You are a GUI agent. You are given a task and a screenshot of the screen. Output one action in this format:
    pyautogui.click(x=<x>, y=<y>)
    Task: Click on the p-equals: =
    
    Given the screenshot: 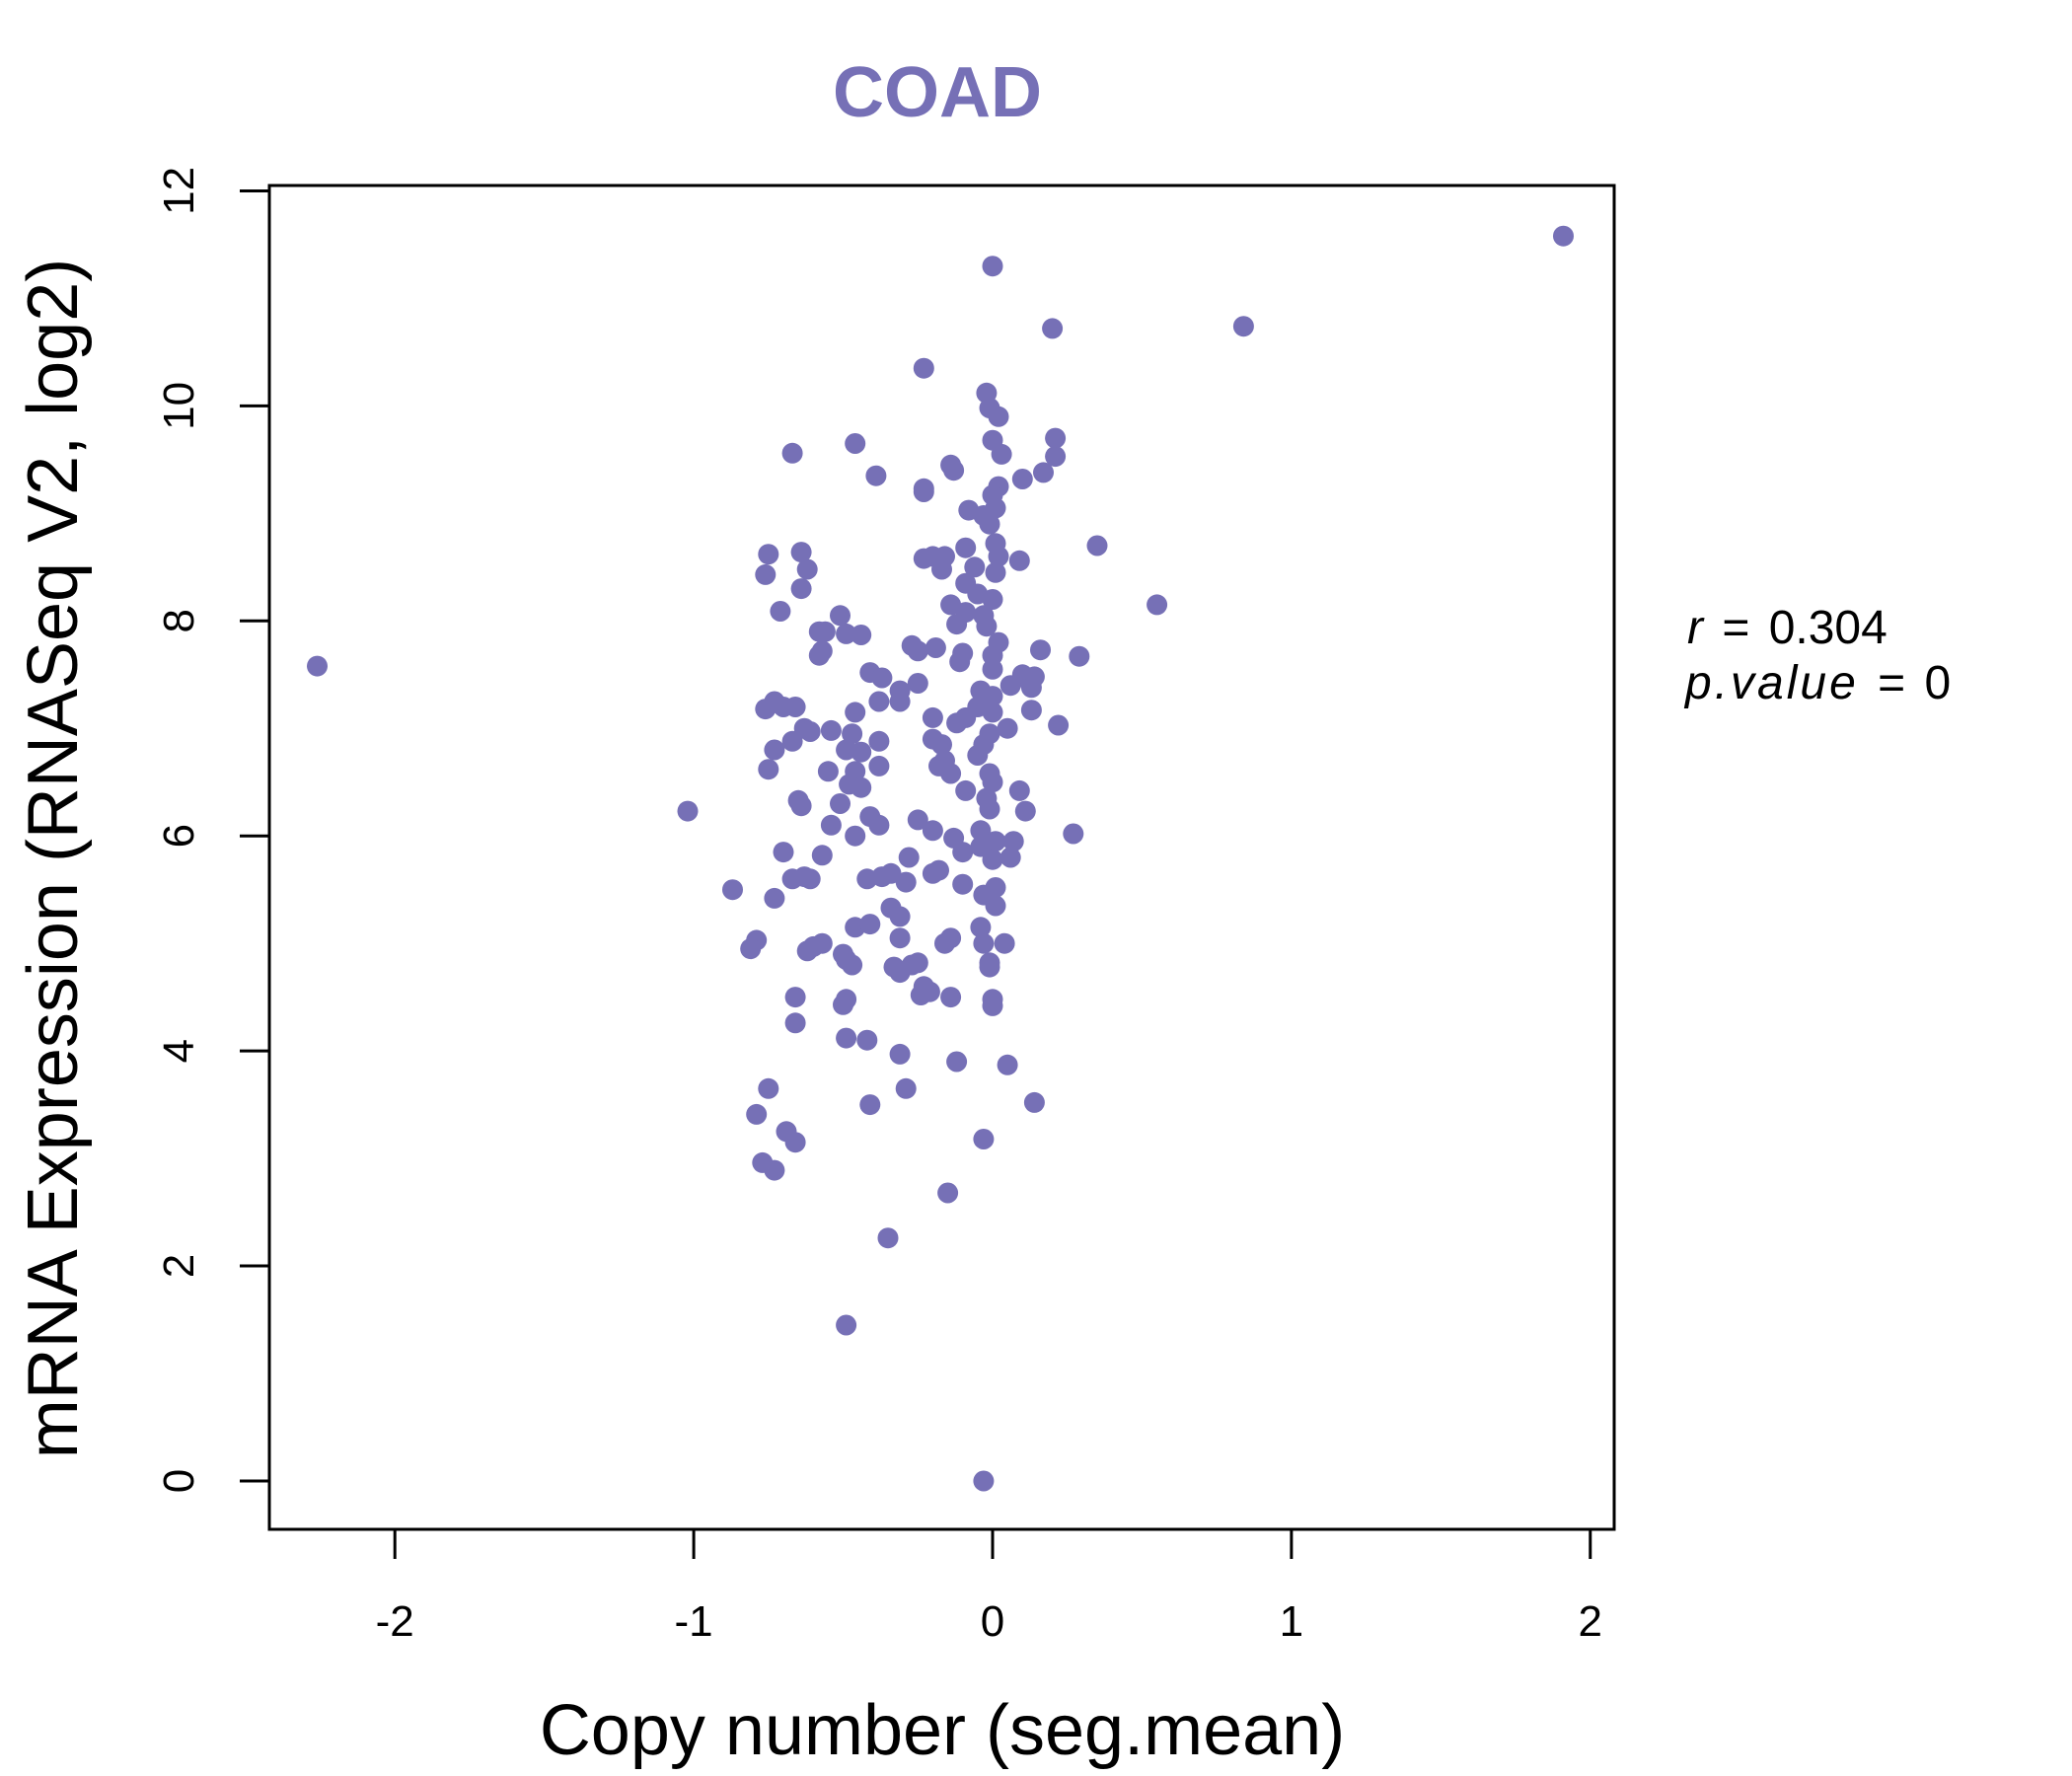 What is the action you would take?
    pyautogui.click(x=1892, y=683)
    